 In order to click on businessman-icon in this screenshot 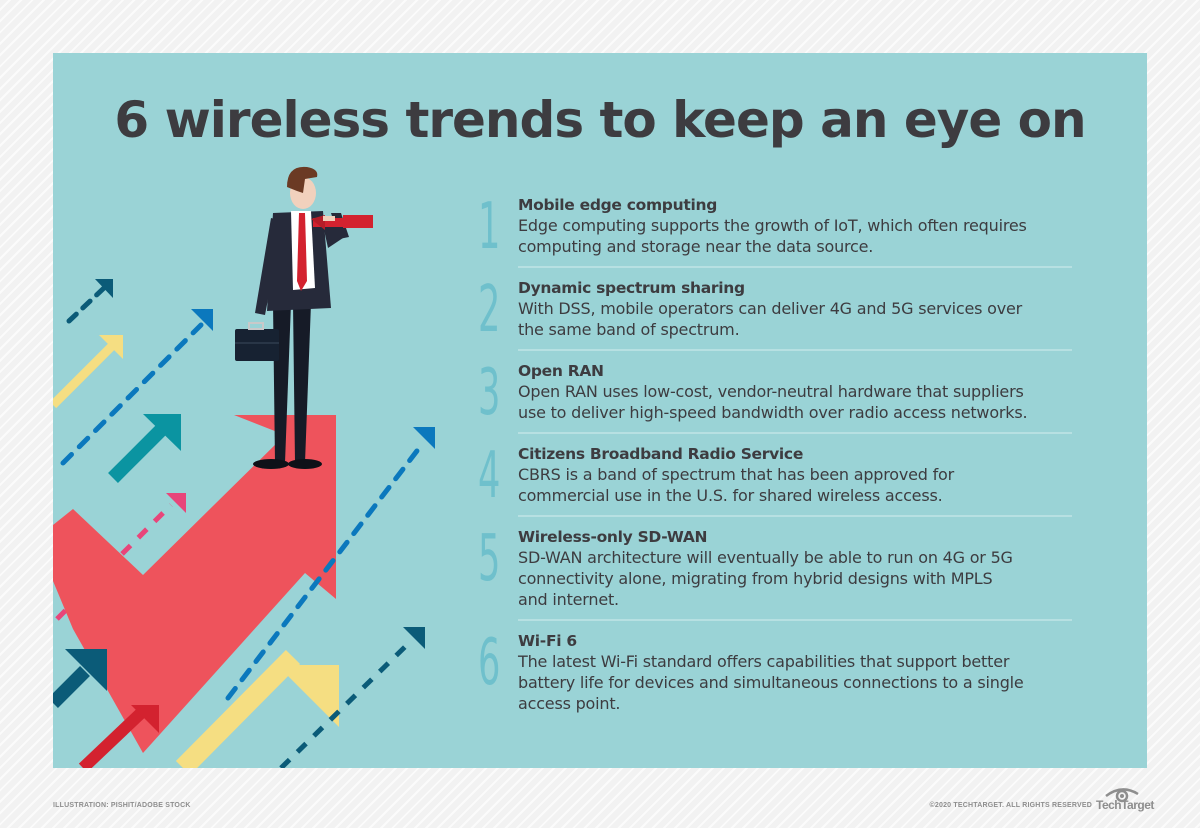, I will do `click(304, 317)`.